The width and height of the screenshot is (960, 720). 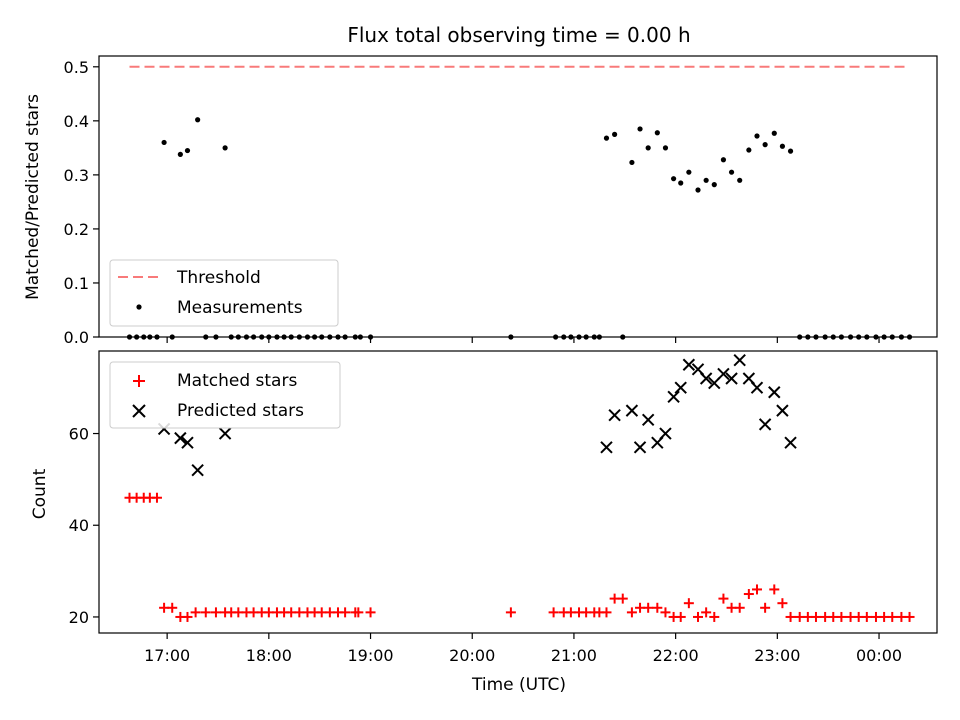 What do you see at coordinates (518, 685) in the screenshot?
I see `x-axis-label: Time (UTC)` at bounding box center [518, 685].